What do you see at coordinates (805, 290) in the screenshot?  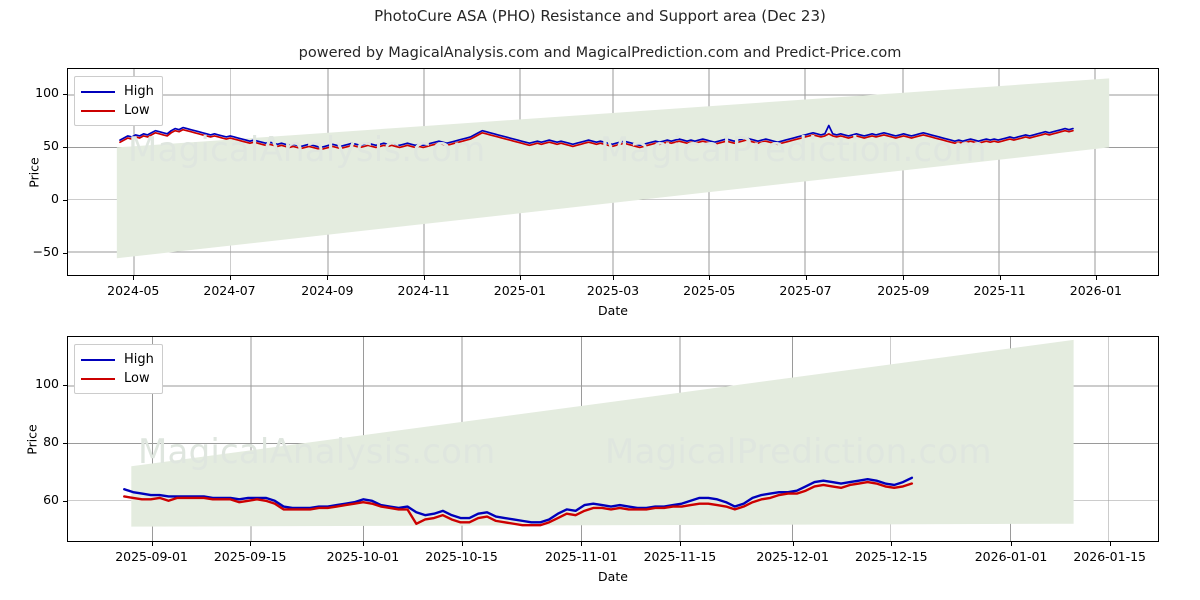 I see `x-tick-label: 2025-07` at bounding box center [805, 290].